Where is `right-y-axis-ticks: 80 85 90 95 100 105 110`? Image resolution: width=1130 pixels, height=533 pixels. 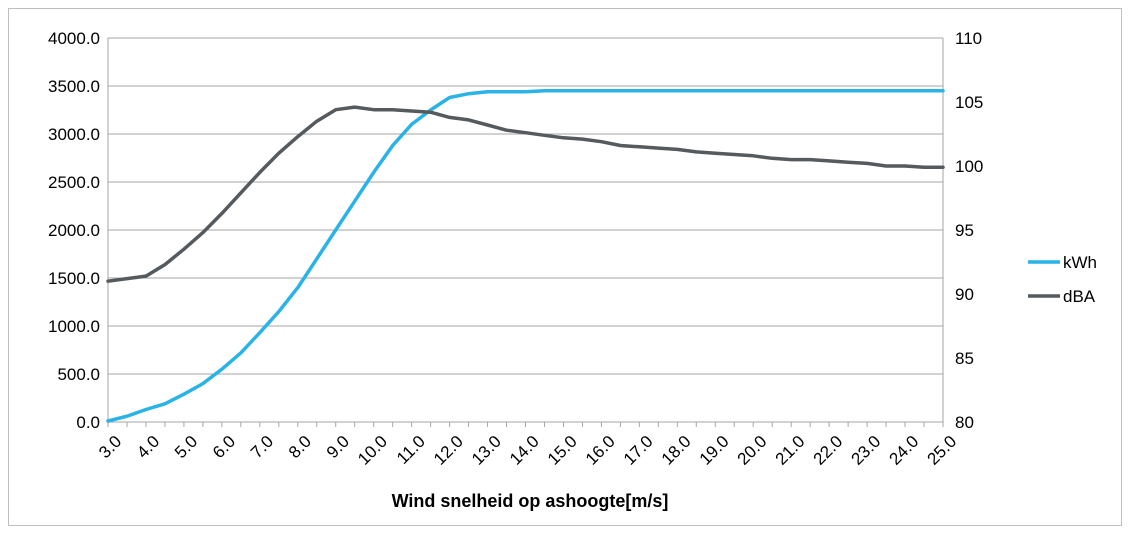 right-y-axis-ticks: 80 85 90 95 100 105 110 is located at coordinates (969, 230).